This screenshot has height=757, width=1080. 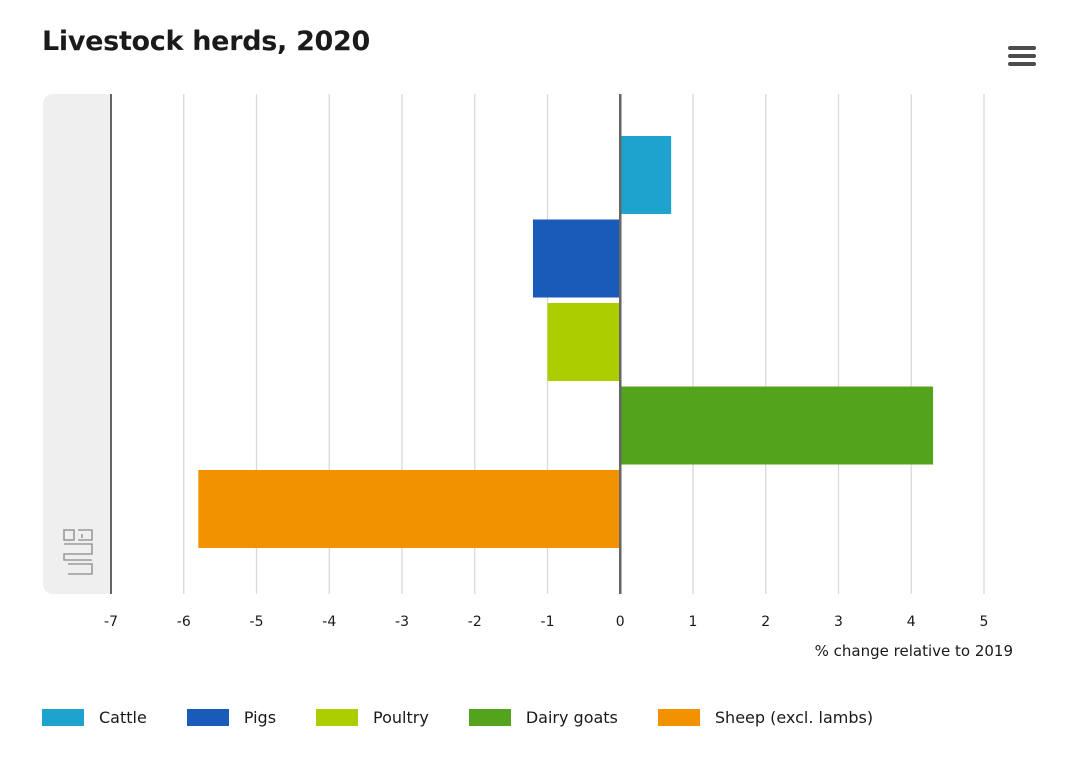 I want to click on bar-pigs, so click(x=576, y=258).